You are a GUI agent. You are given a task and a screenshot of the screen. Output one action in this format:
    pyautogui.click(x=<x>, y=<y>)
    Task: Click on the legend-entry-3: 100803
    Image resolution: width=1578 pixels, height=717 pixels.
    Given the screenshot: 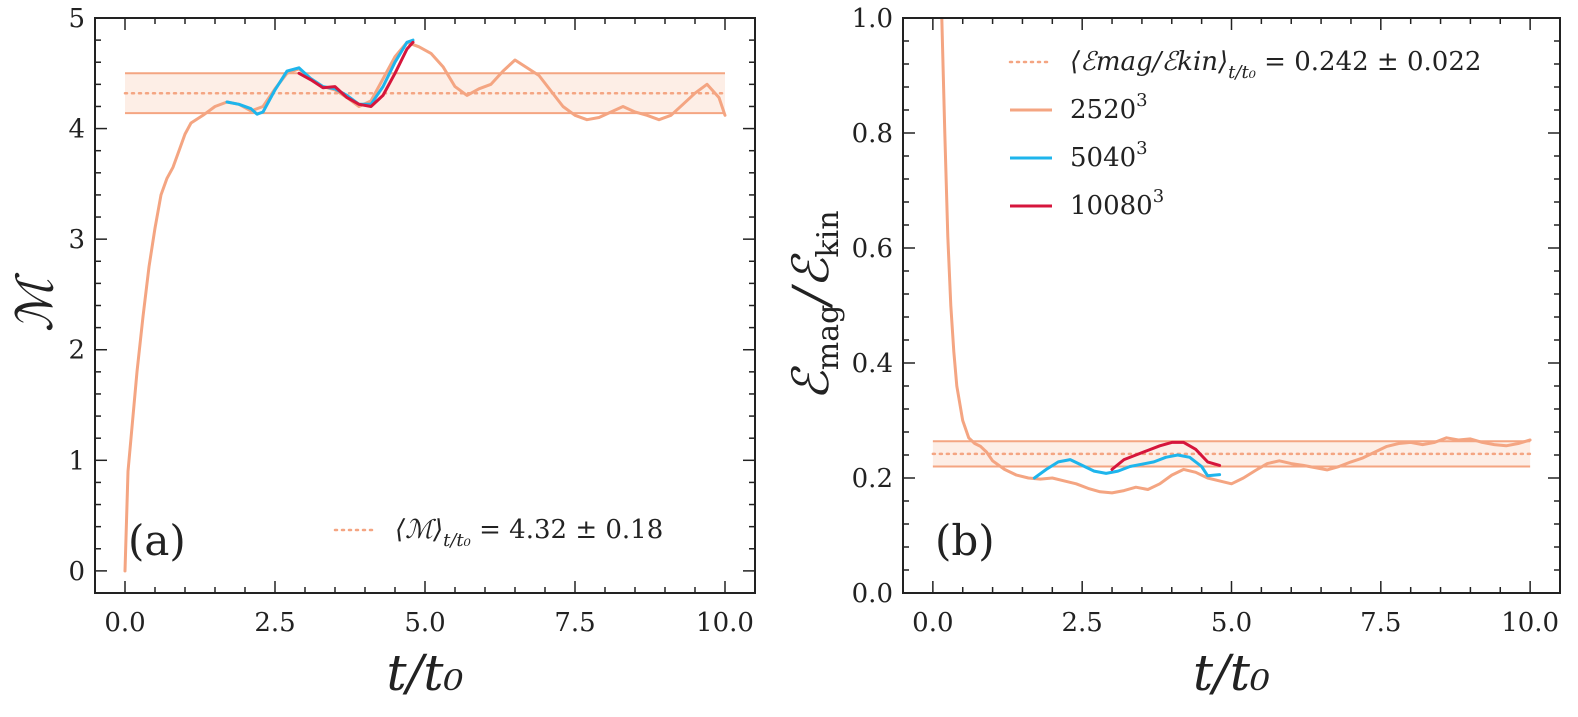 What is the action you would take?
    pyautogui.click(x=1117, y=203)
    